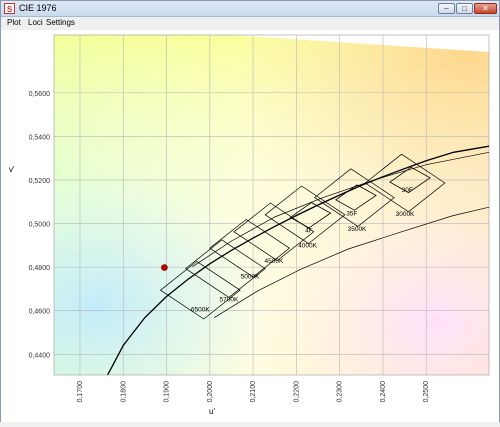  Describe the element at coordinates (14, 22) in the screenshot. I see `menu-item-plot: Plot` at that location.